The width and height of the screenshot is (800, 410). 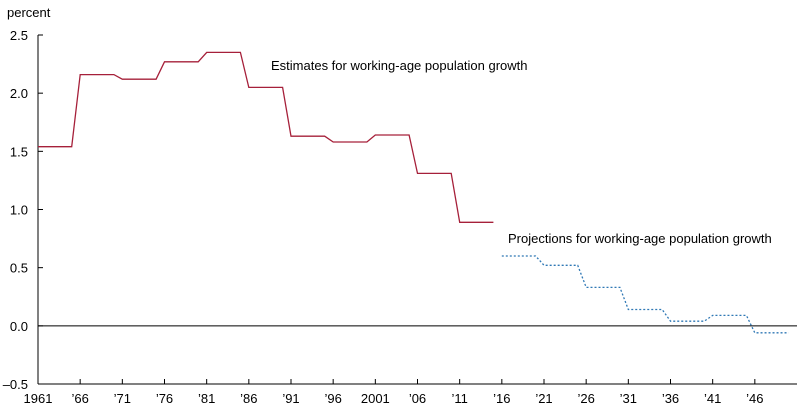 I want to click on y-tick-label: 2.0, so click(x=19, y=93).